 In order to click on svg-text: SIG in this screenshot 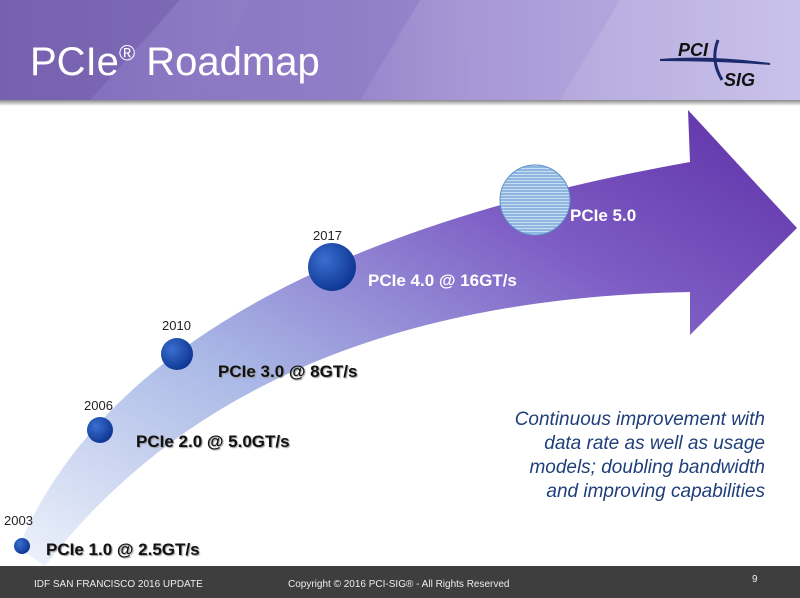, I will do `click(739, 79)`.